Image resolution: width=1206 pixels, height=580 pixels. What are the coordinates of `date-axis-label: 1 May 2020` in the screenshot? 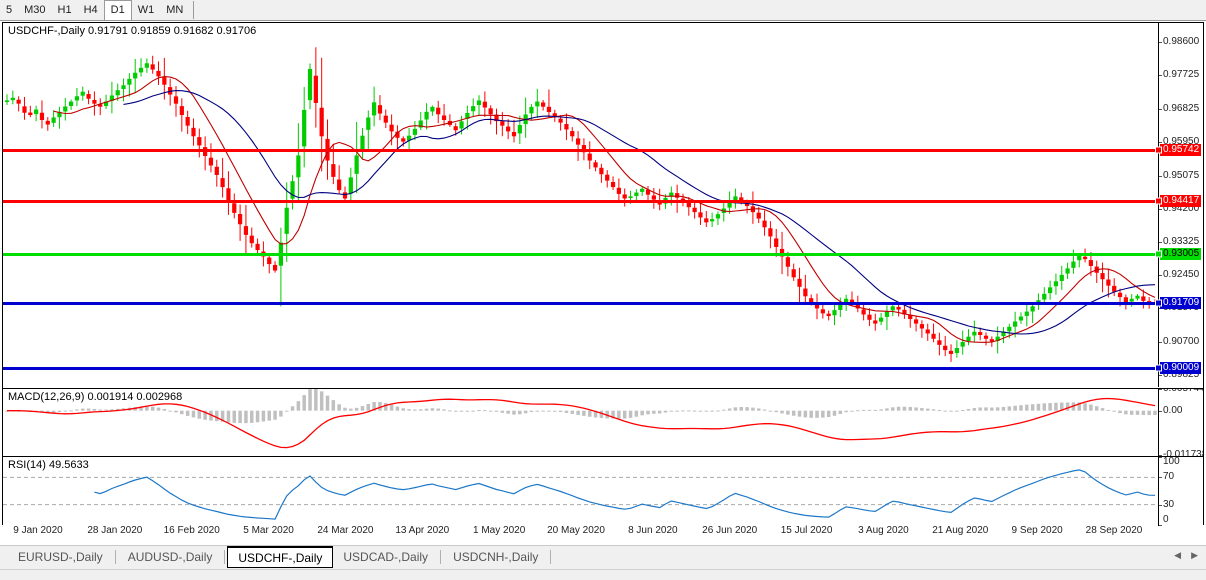 It's located at (499, 530).